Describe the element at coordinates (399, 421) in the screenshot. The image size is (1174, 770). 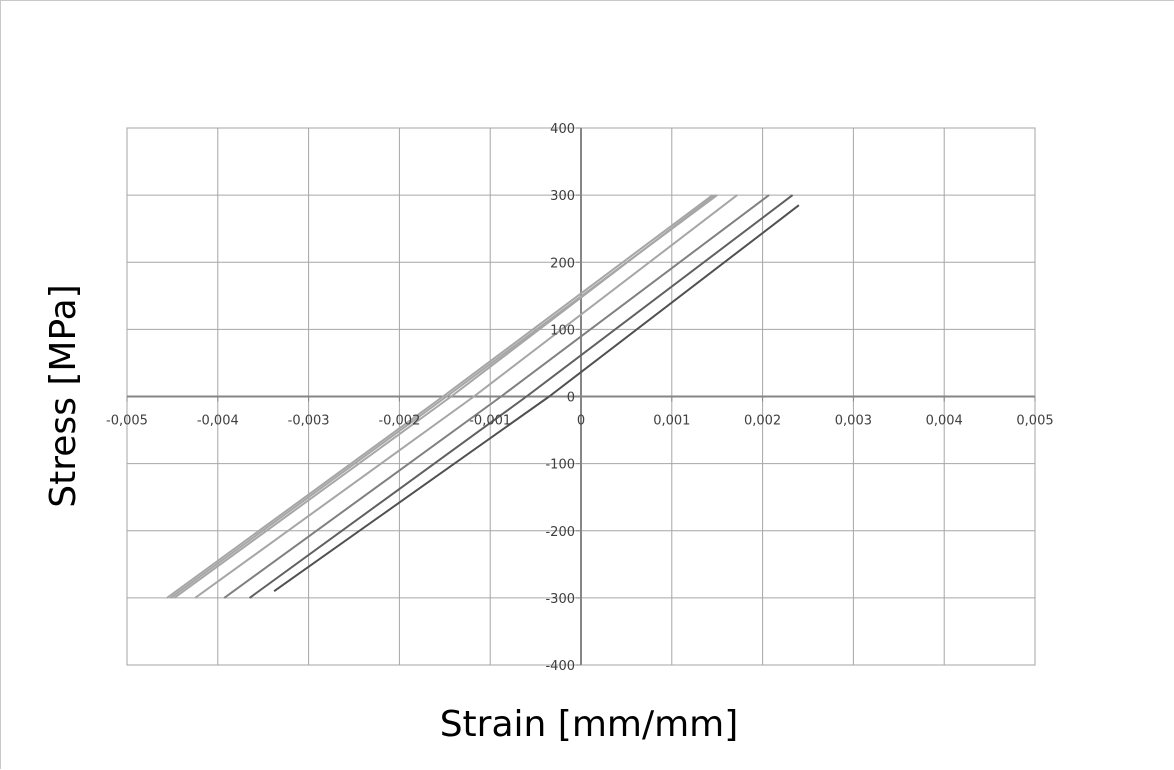
I see `x-tick-label: -0,002` at that location.